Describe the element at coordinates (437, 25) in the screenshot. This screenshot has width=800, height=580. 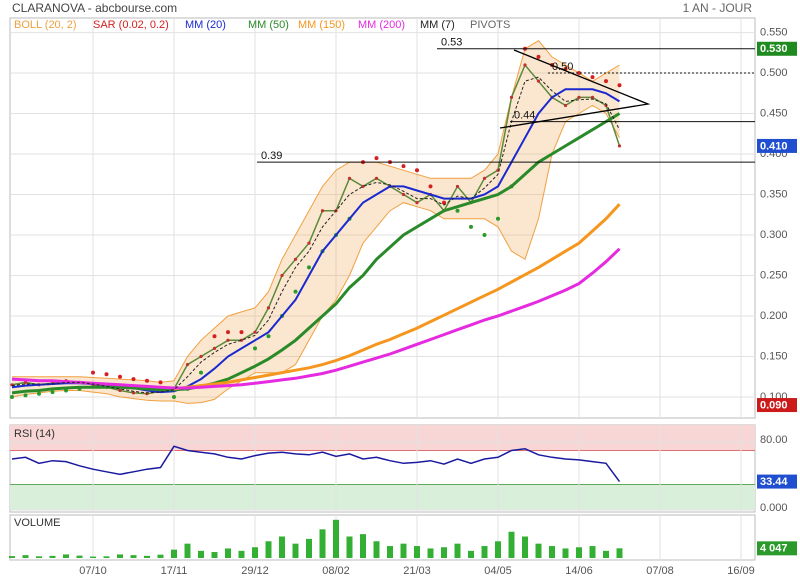
I see `legend-entry: MM (7)` at that location.